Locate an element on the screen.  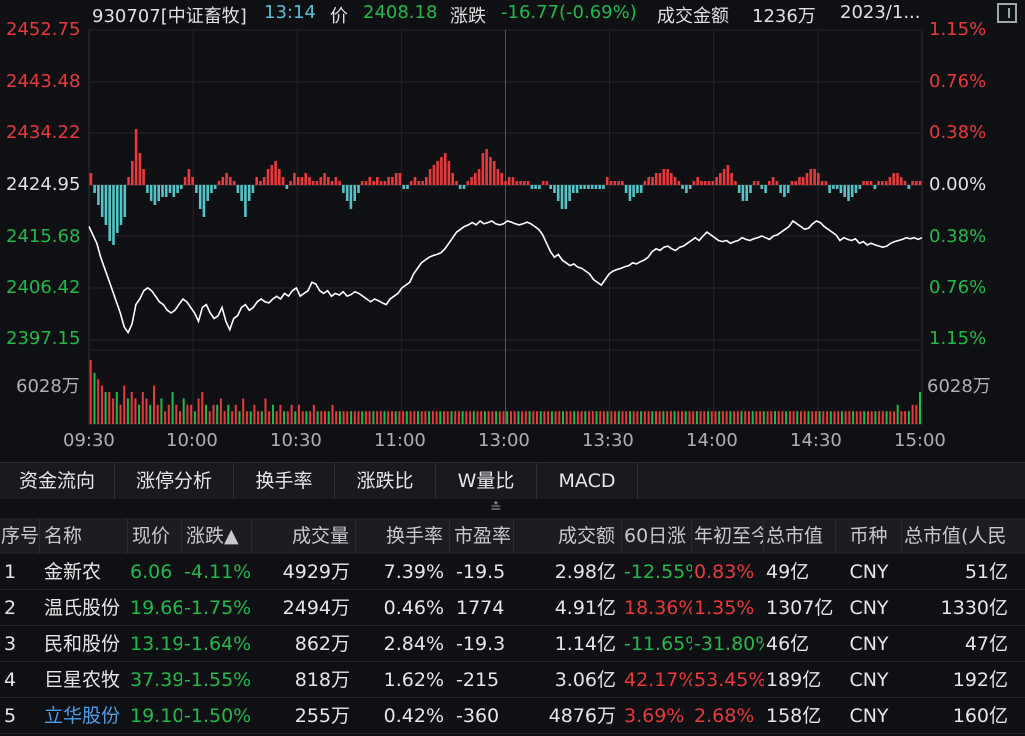
tab-macd: MACD is located at coordinates (587, 481).